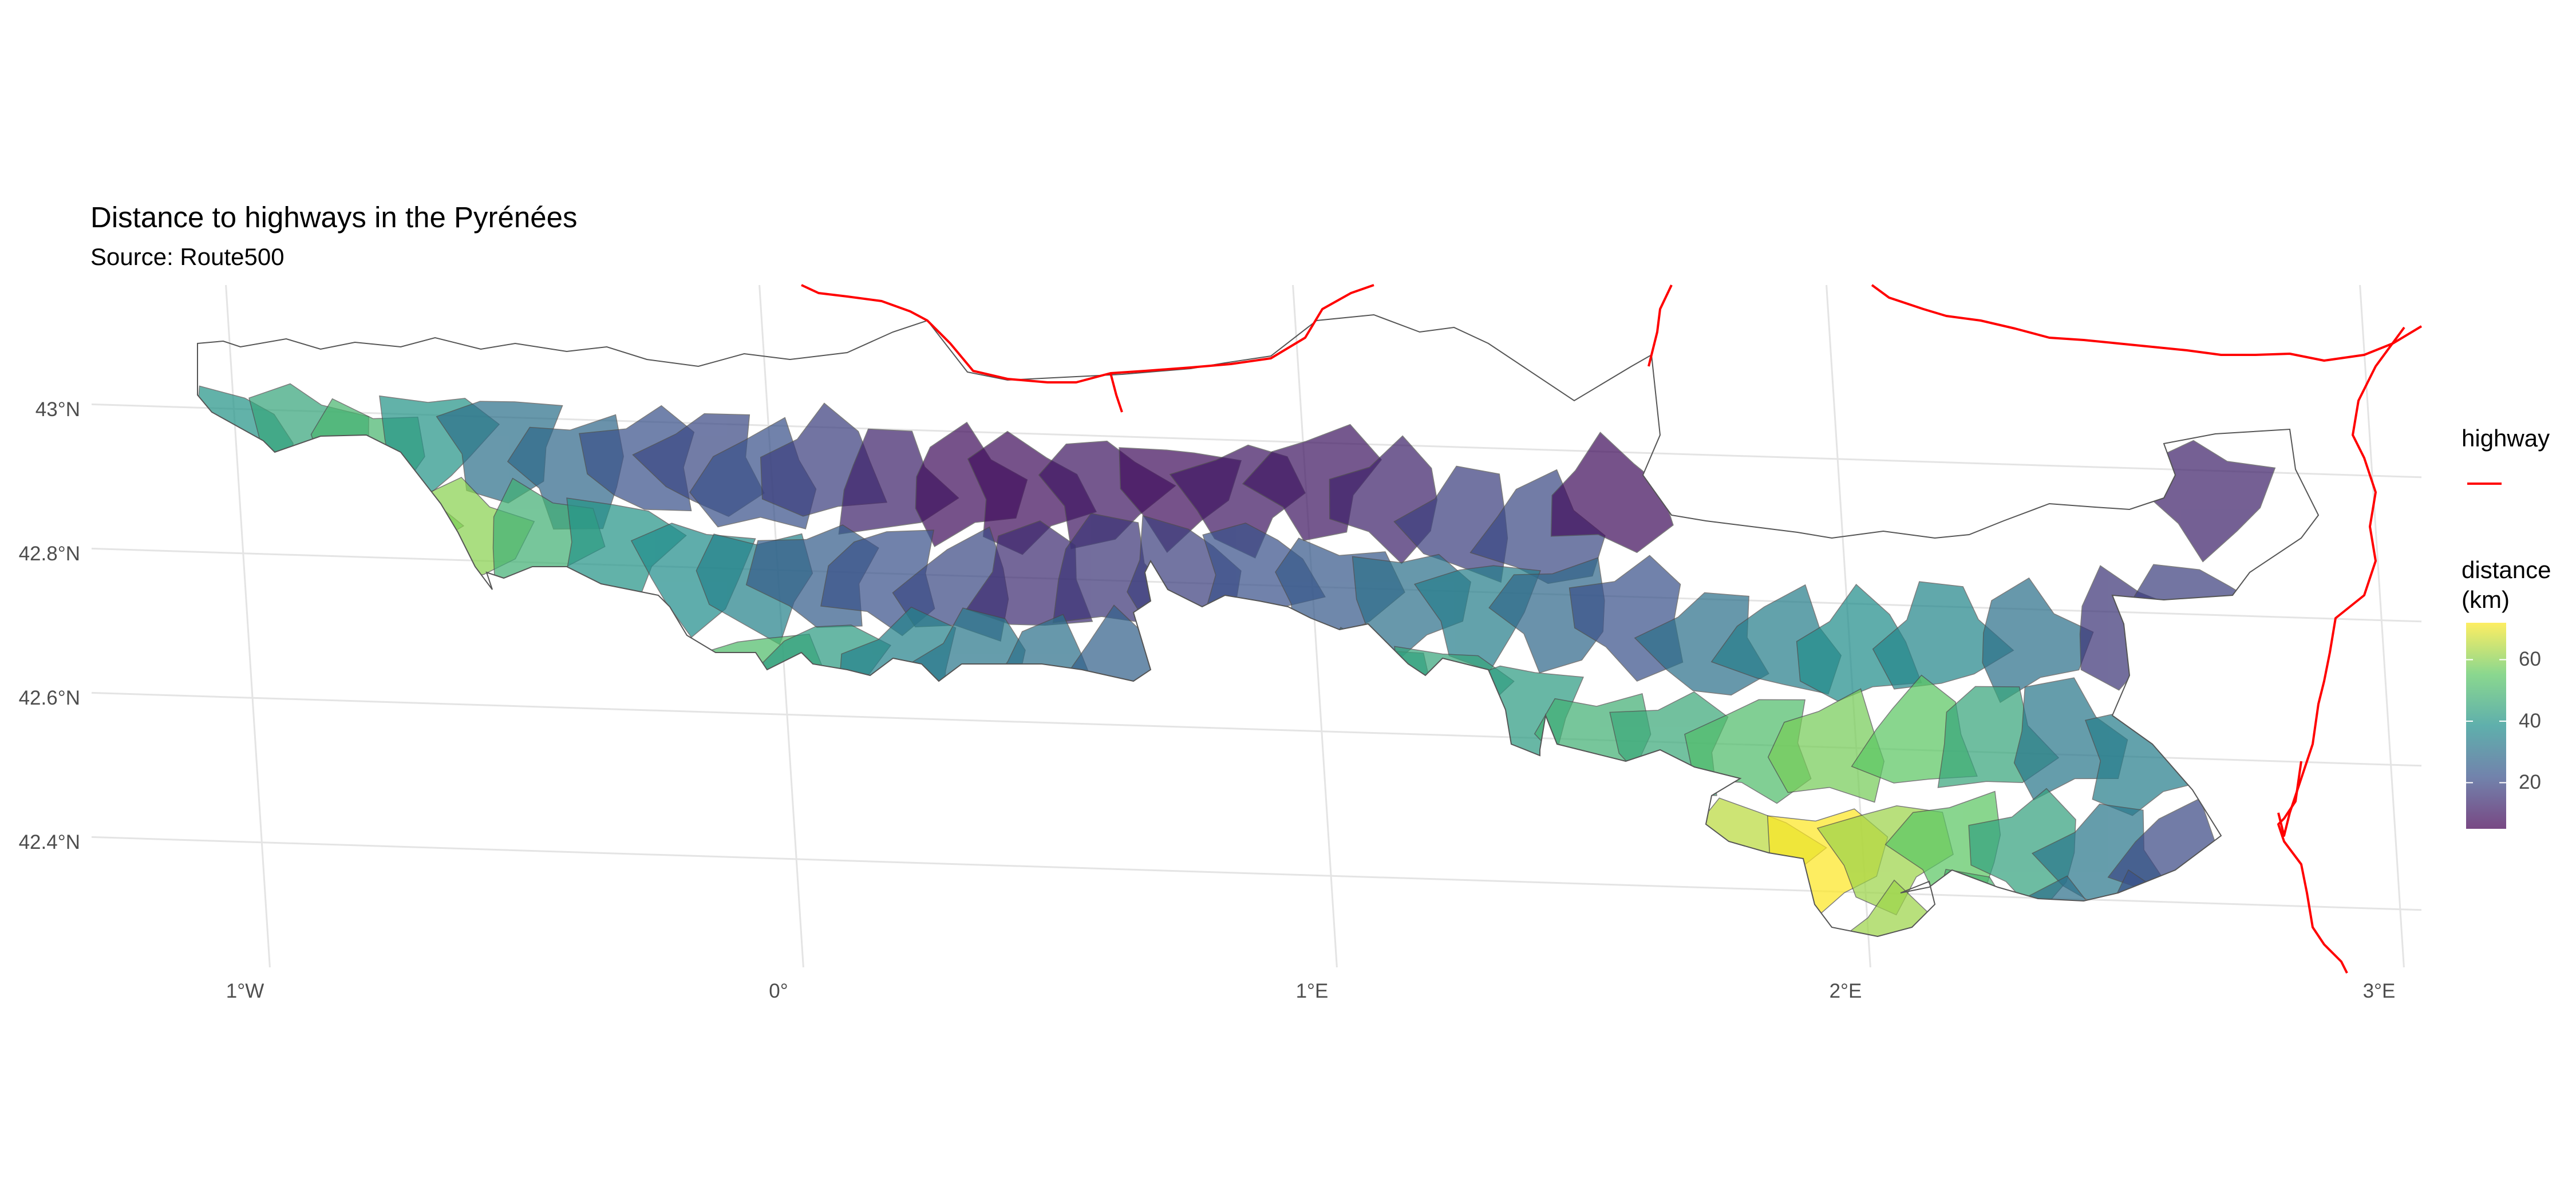 The image size is (2576, 1202). I want to click on highway-coastal, so click(2343, 582).